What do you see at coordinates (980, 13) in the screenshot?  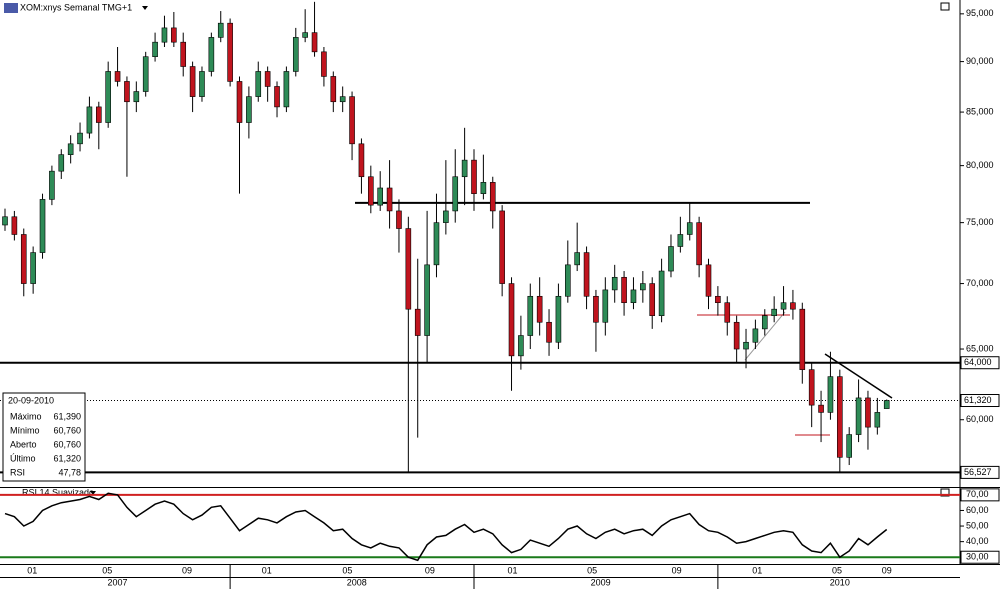 I see `y-tick-label: 95,000` at bounding box center [980, 13].